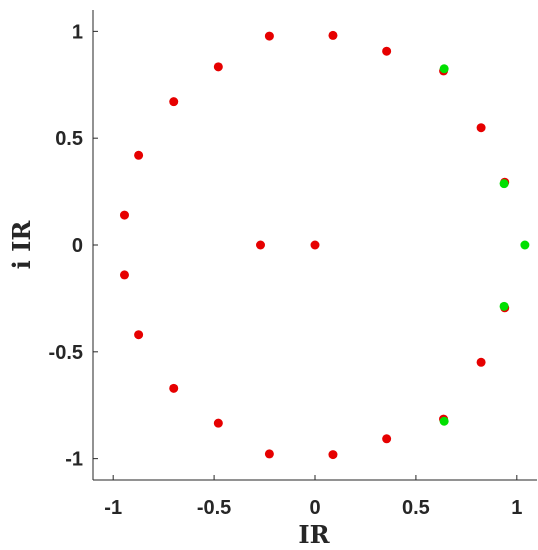 This screenshot has height=550, width=538. Describe the element at coordinates (113, 508) in the screenshot. I see `x-tick-label: -1` at that location.